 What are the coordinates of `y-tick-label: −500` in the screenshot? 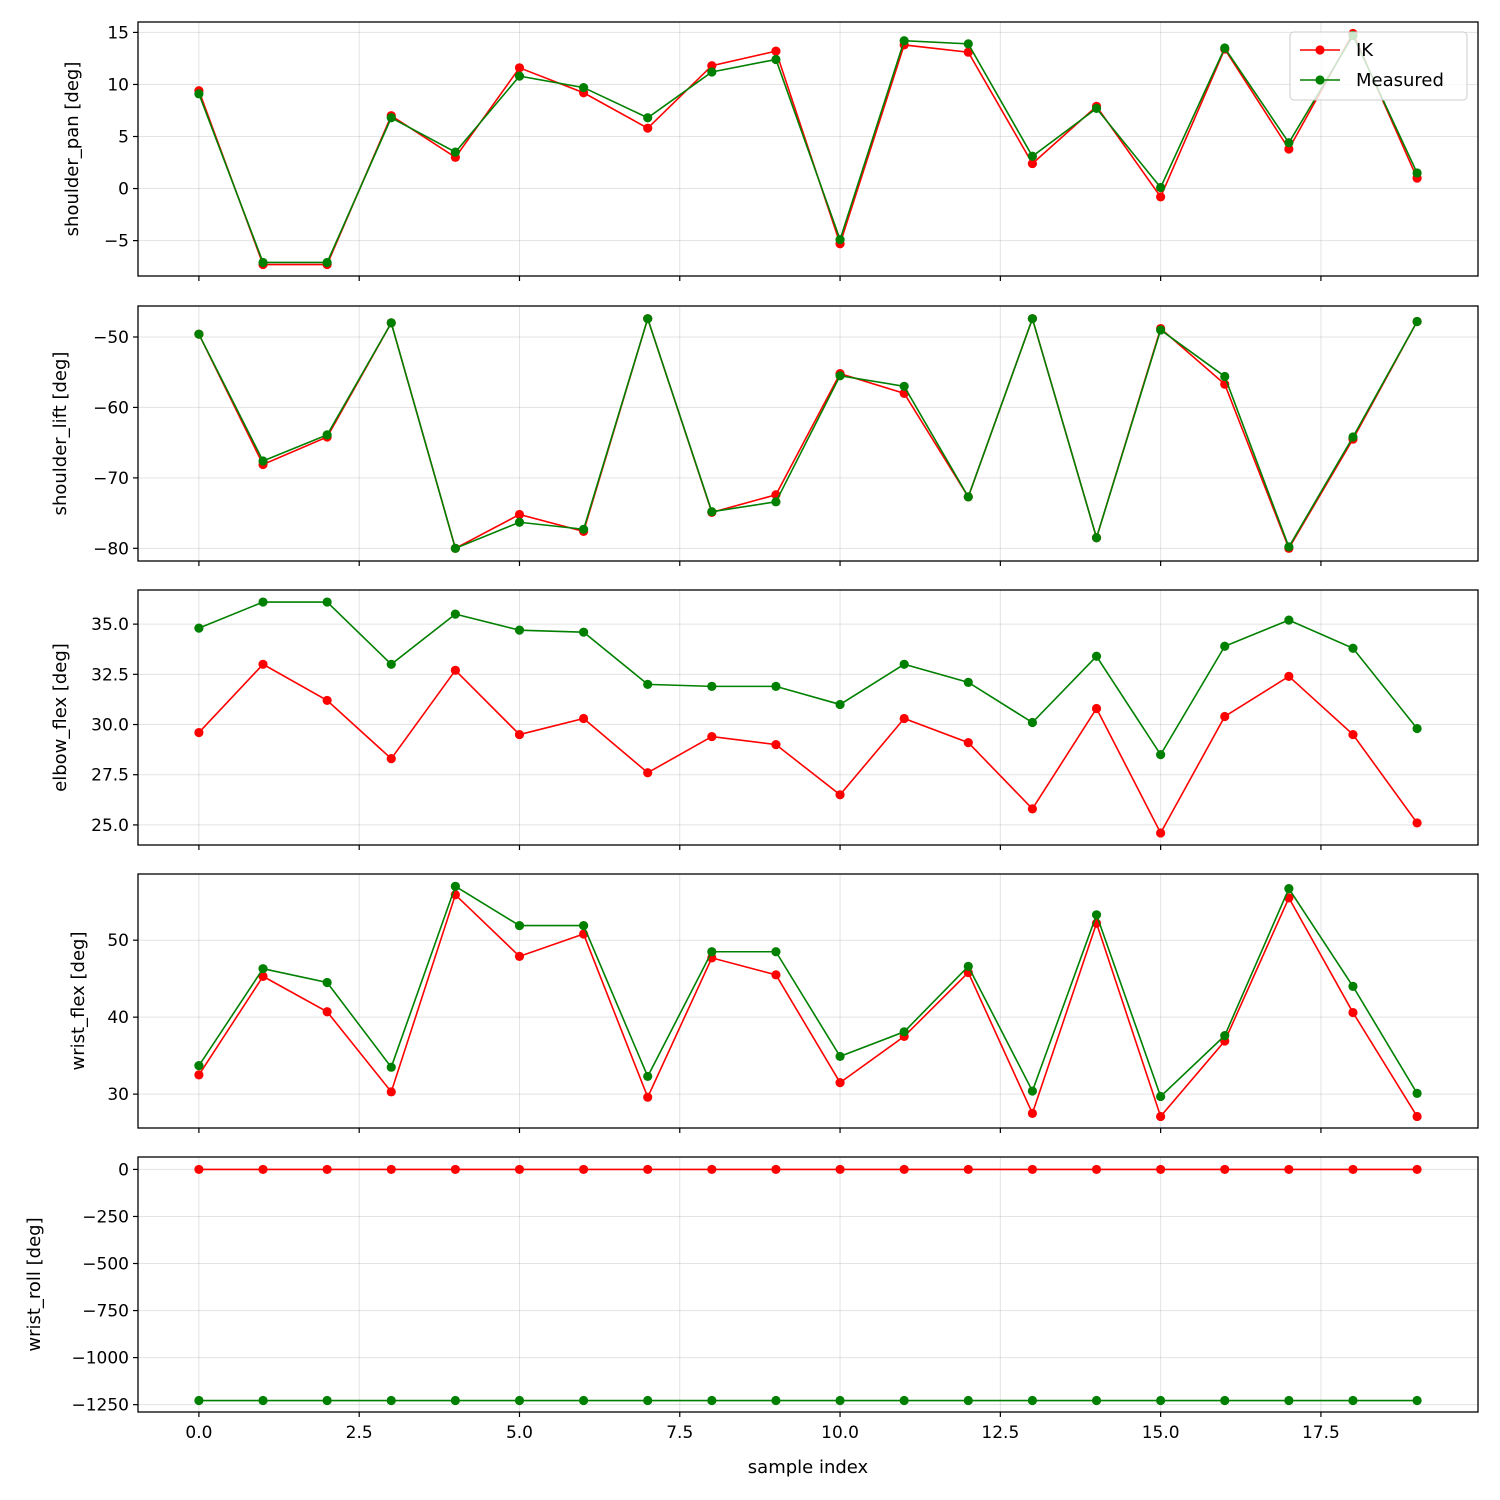 It's located at (105, 1265).